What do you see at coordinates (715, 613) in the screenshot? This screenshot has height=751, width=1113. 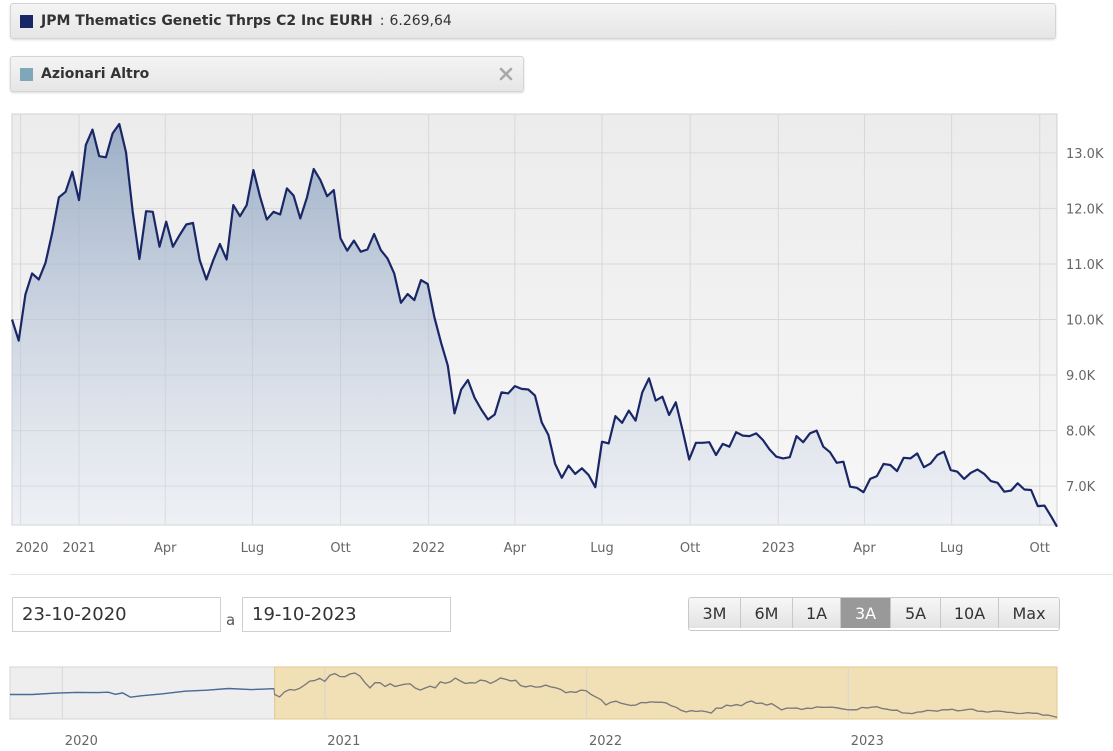 I see `range-button-3m: 3M` at bounding box center [715, 613].